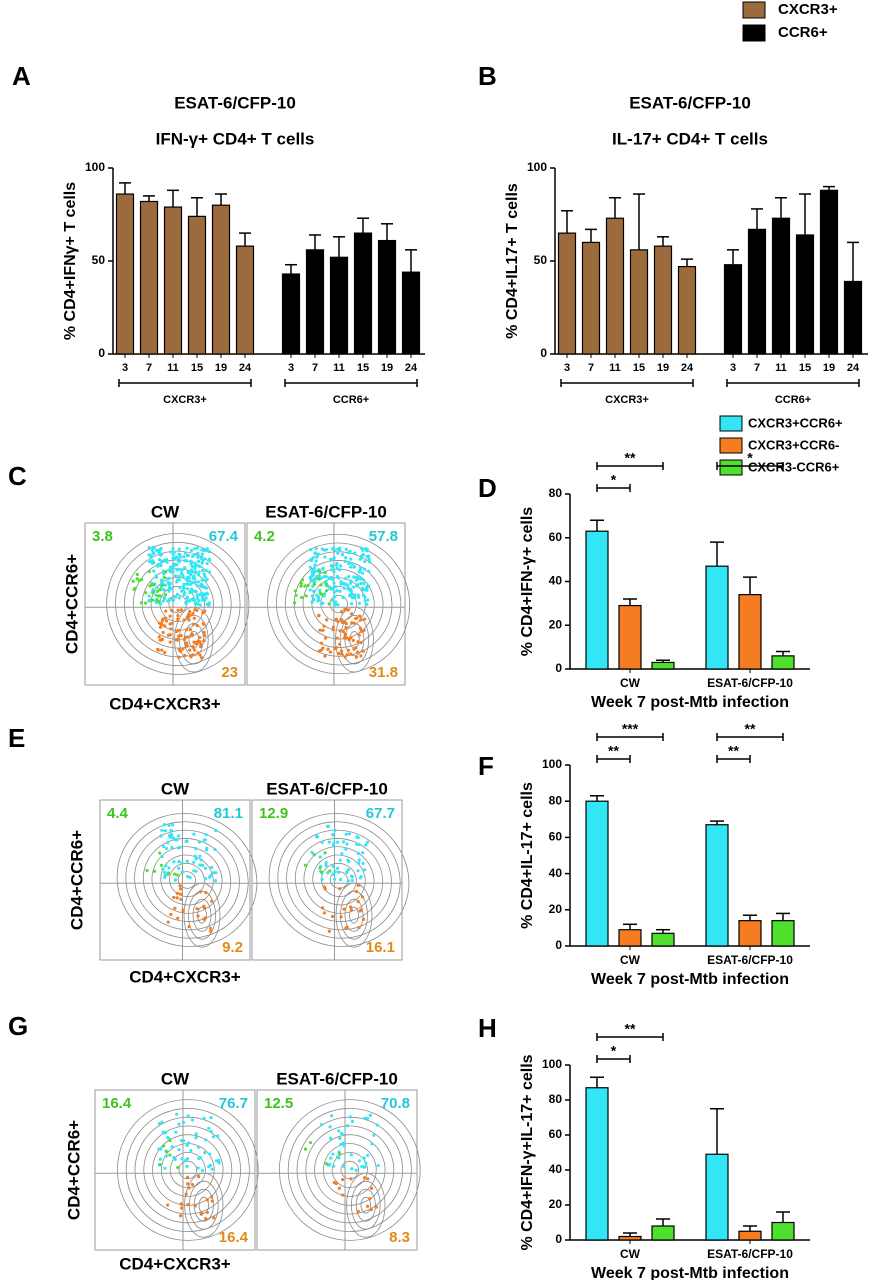 This screenshot has height=1285, width=872. What do you see at coordinates (95, 167) in the screenshot?
I see `y-tick-label: 100` at bounding box center [95, 167].